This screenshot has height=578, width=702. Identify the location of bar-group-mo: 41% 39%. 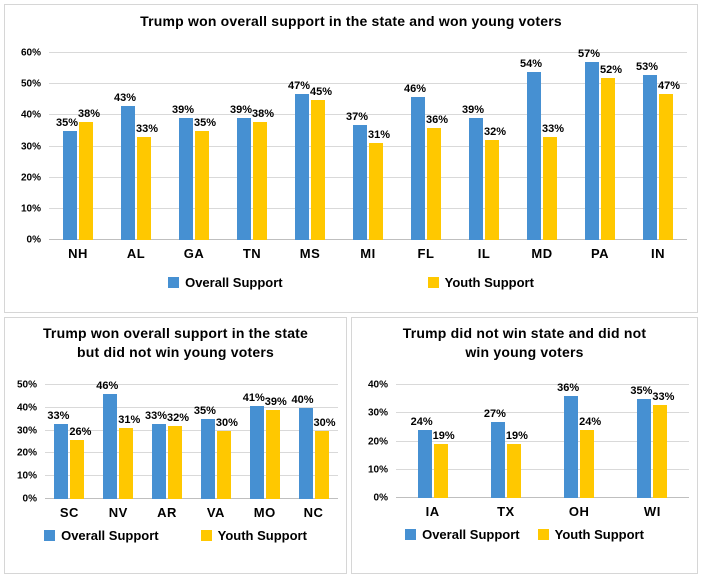
(264, 442).